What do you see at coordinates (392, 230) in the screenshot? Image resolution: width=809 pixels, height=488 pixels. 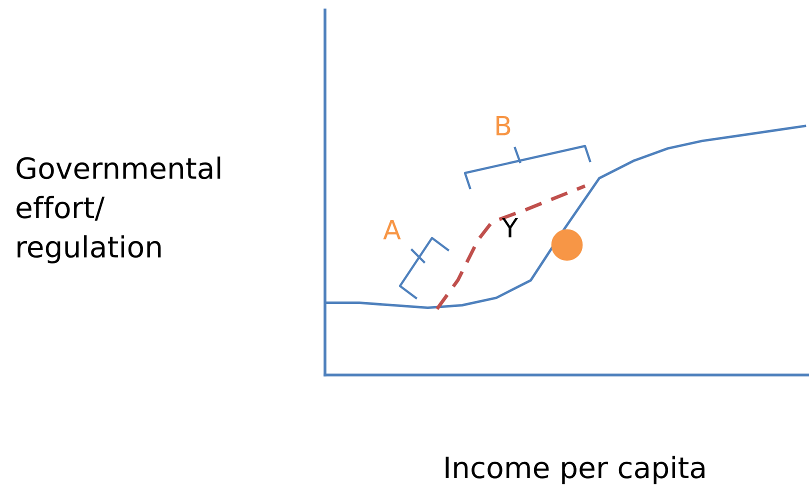 I see `annotation: A` at bounding box center [392, 230].